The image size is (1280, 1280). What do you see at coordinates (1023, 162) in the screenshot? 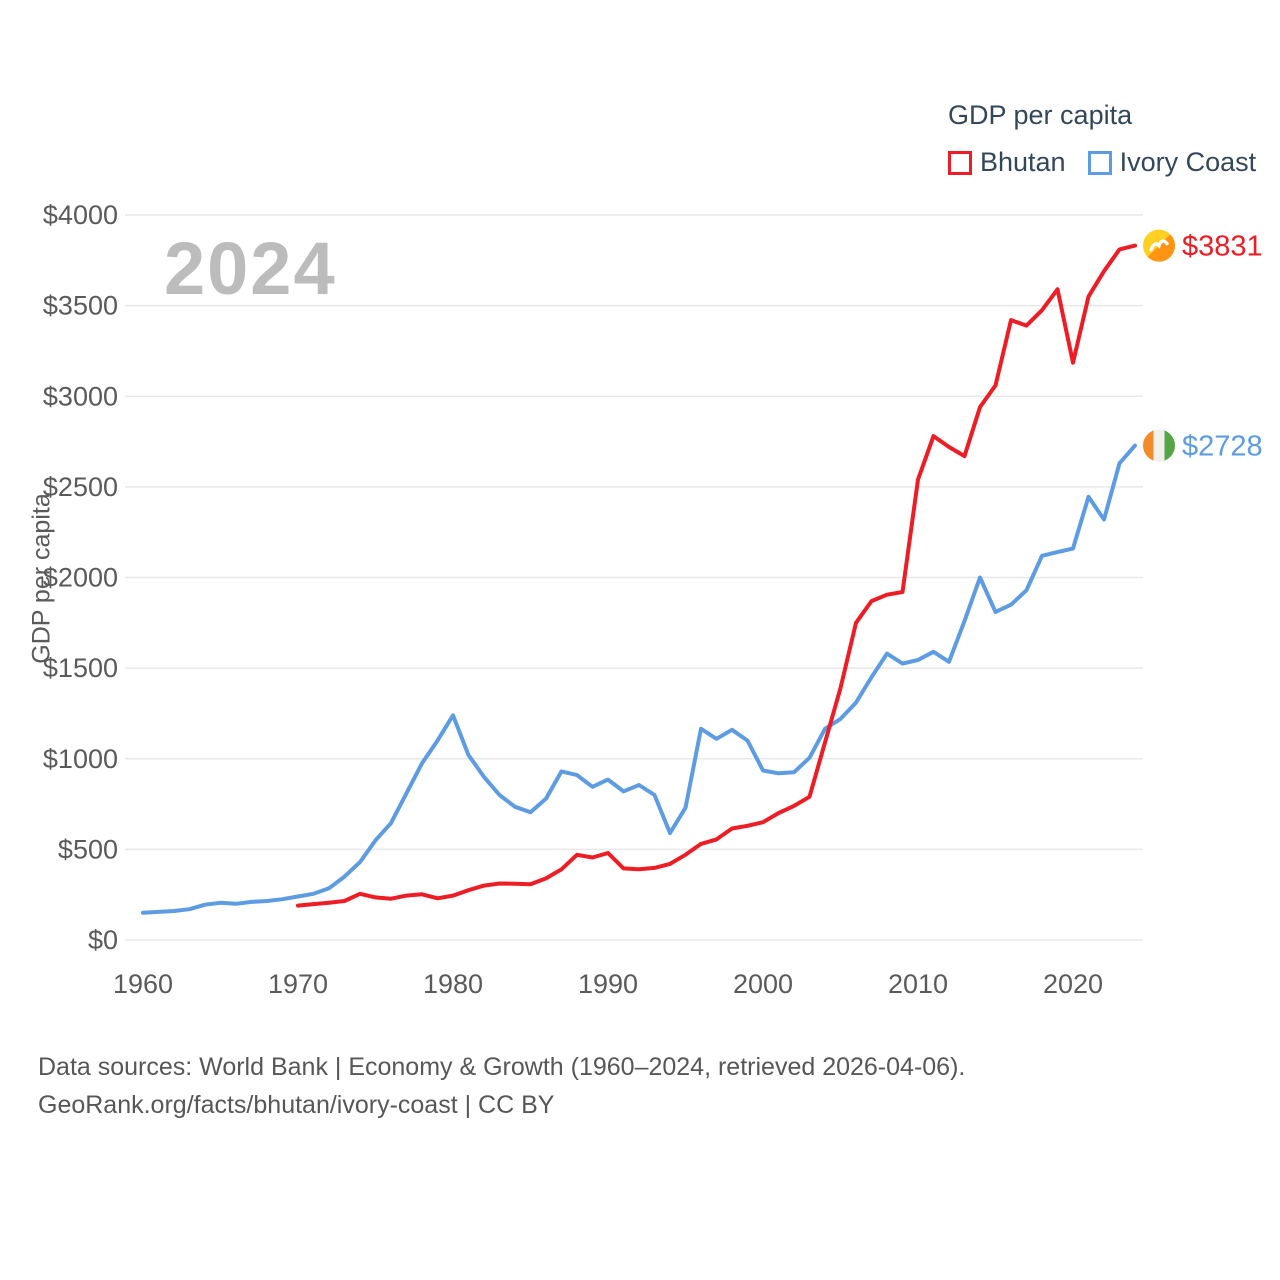
I see `legend-item-label: Bhutan` at bounding box center [1023, 162].